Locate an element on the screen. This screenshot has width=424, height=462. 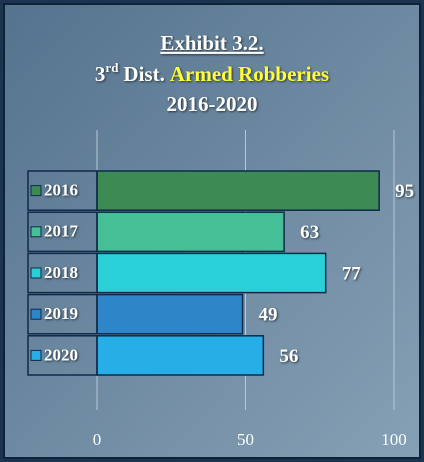
value-label: 56 is located at coordinates (288, 356).